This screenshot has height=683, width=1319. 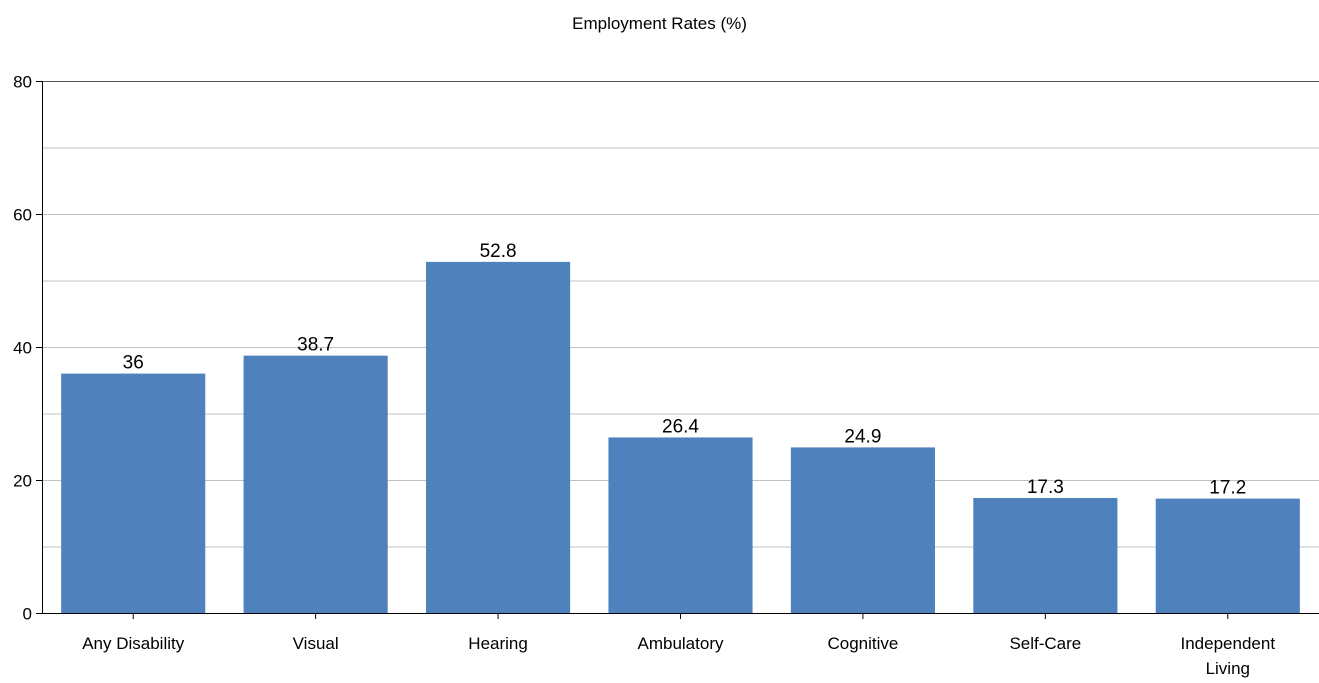 What do you see at coordinates (681, 643) in the screenshot?
I see `x-tick-label: Ambulatory` at bounding box center [681, 643].